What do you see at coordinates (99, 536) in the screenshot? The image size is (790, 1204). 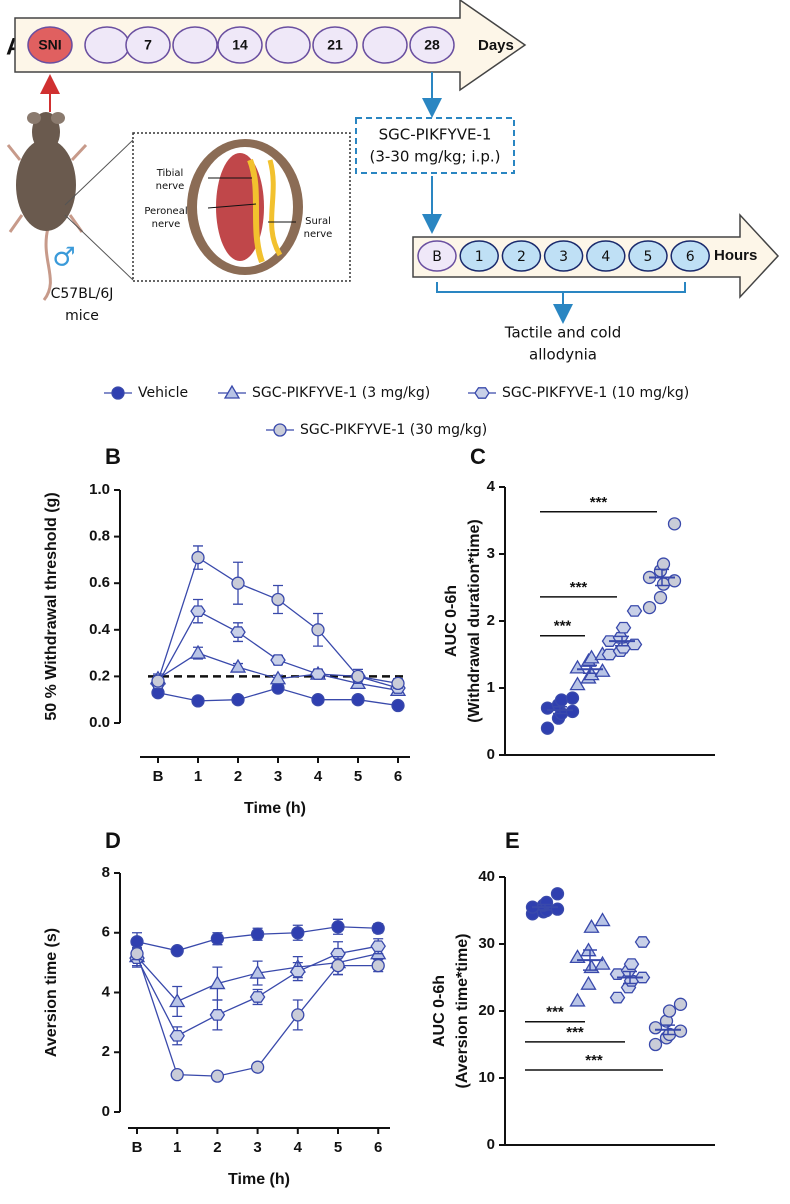 I see `y-tick-label: 0.8` at bounding box center [99, 536].